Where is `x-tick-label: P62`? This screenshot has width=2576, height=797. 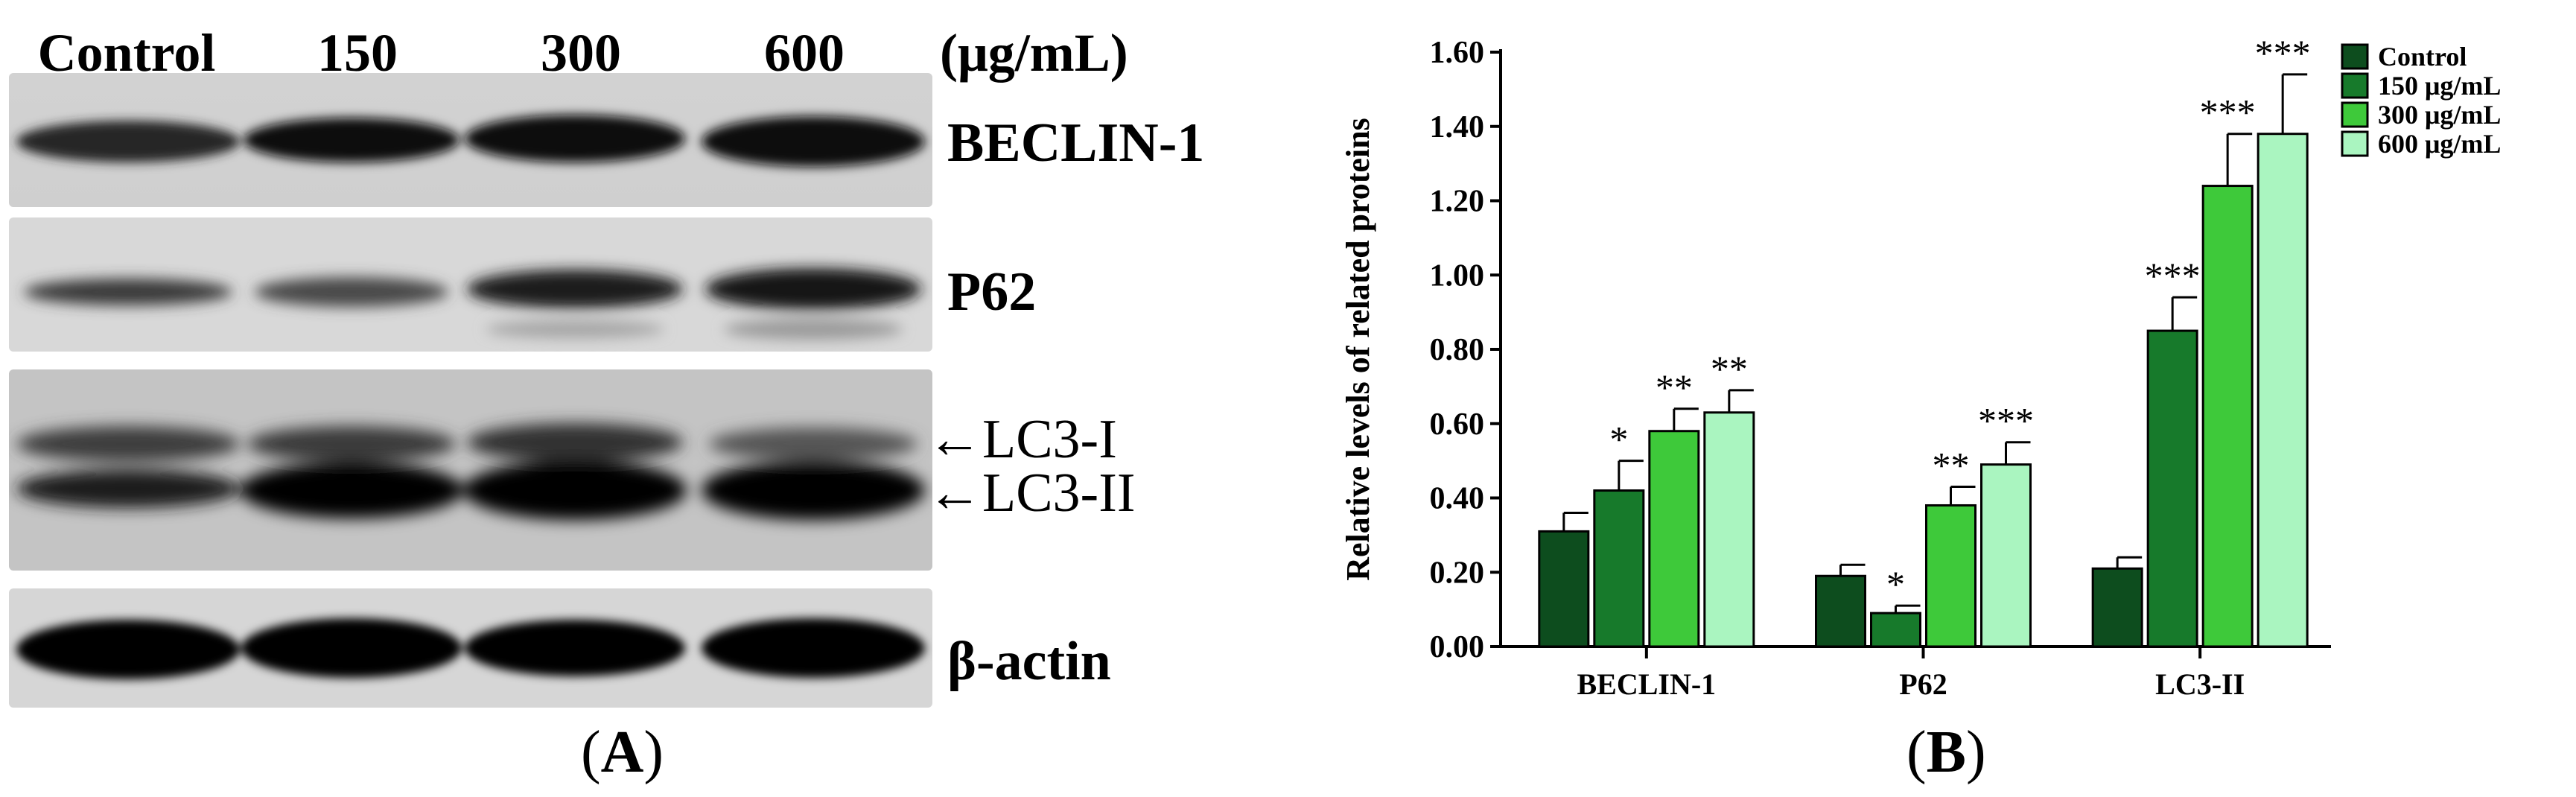
x-tick-label: P62 is located at coordinates (1923, 684).